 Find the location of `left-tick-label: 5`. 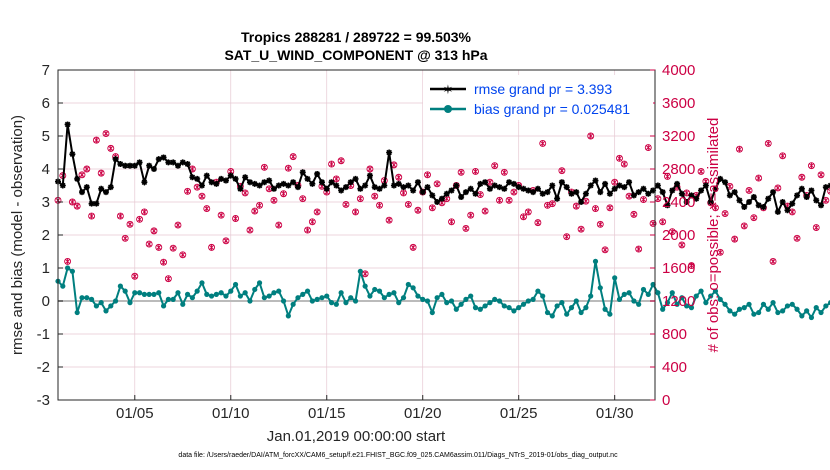

left-tick-label: 5 is located at coordinates (46, 136).